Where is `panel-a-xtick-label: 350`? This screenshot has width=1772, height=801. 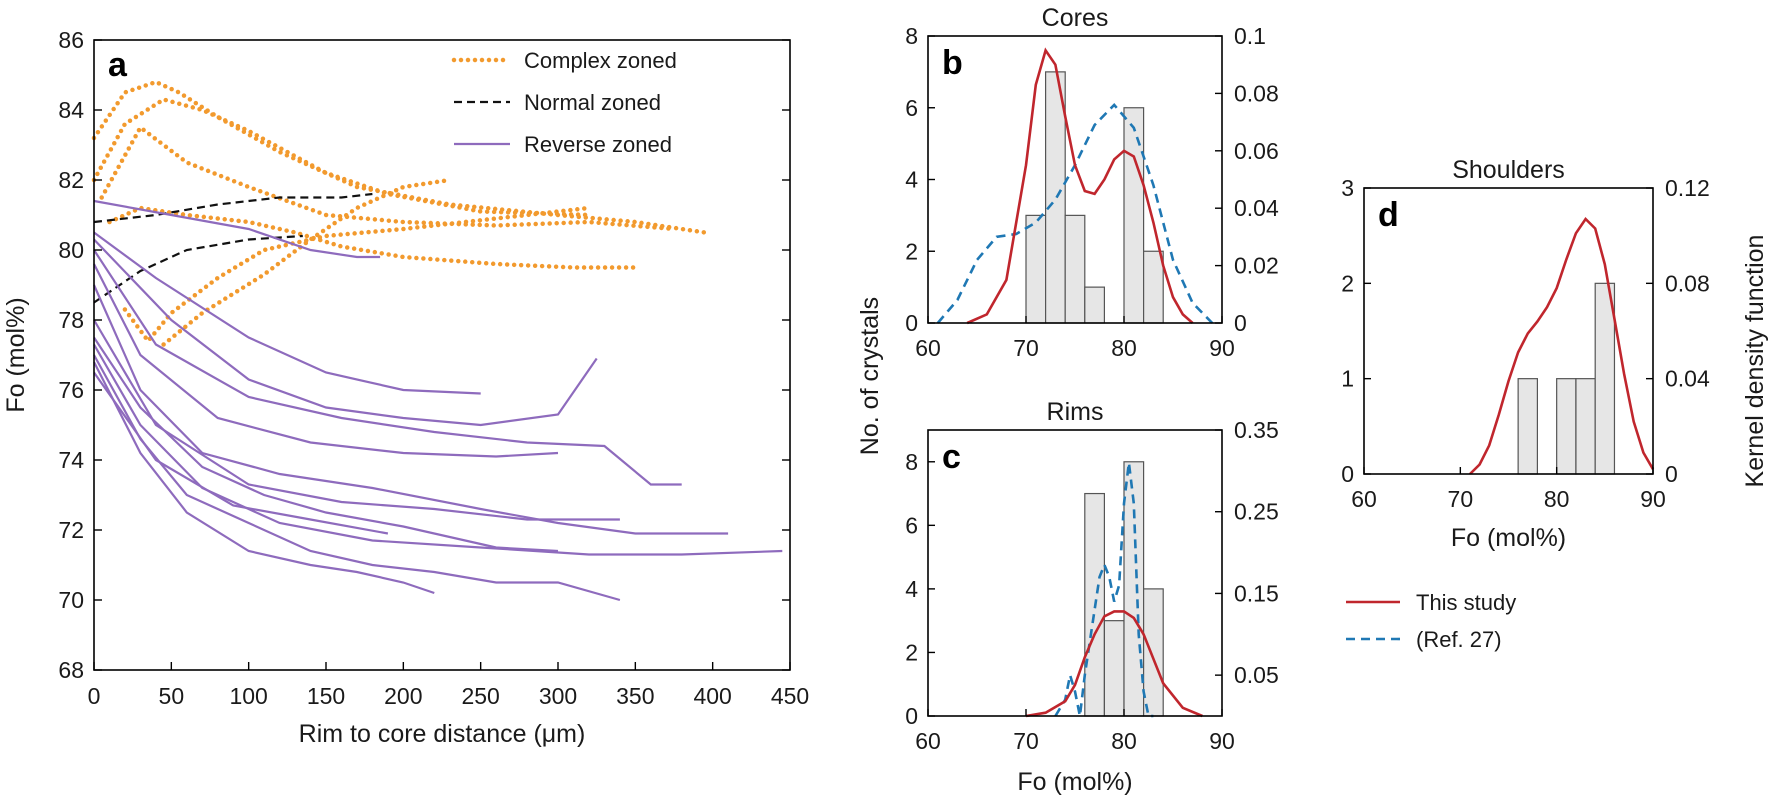
panel-a-xtick-label: 350 is located at coordinates (635, 696).